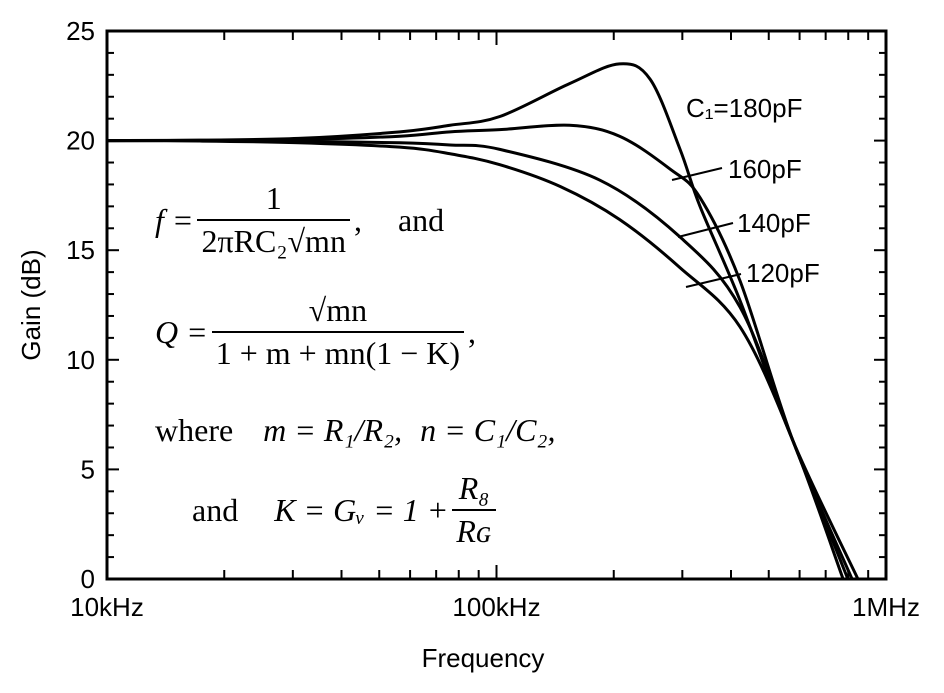 The image size is (944, 693). What do you see at coordinates (472, 331) in the screenshot?
I see `eq-q-tail: ,` at bounding box center [472, 331].